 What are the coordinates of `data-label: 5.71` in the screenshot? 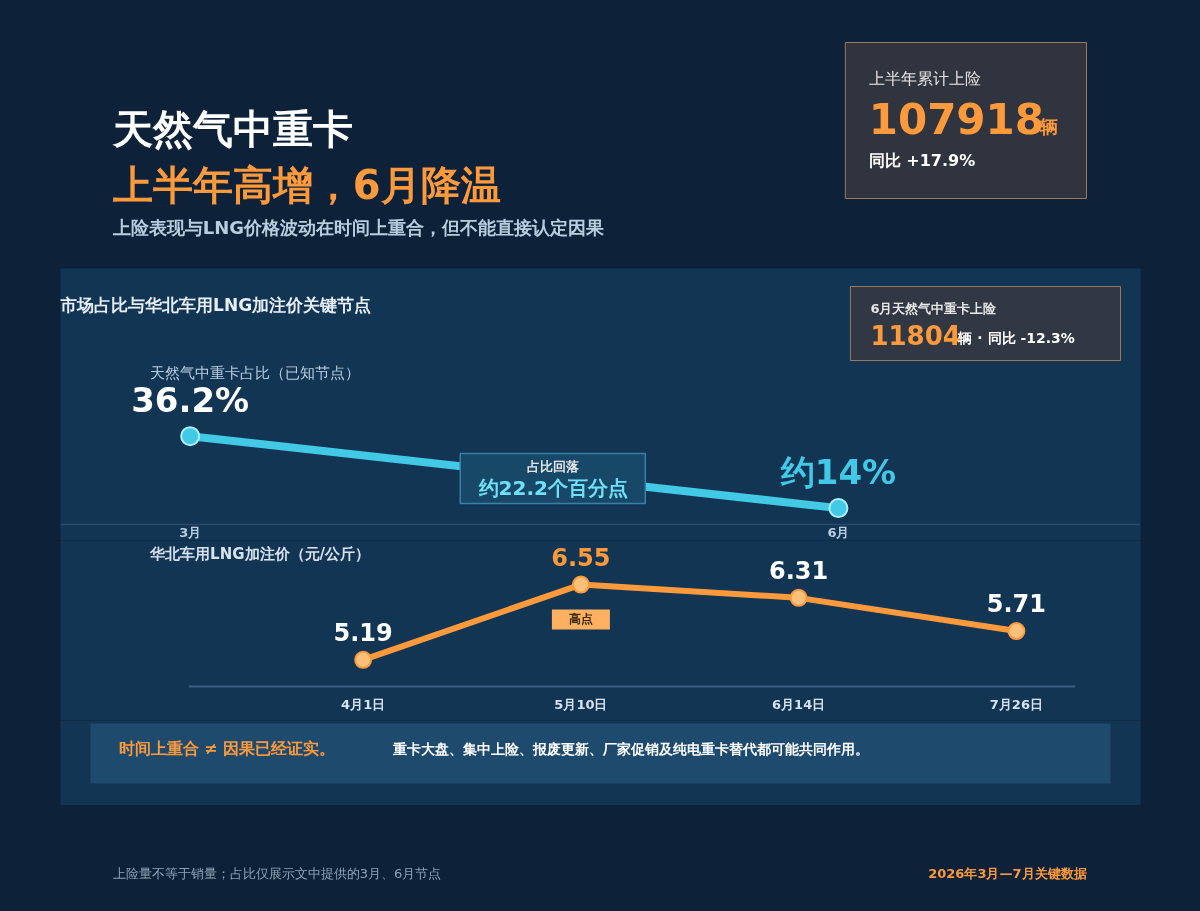 It's located at (1016, 604).